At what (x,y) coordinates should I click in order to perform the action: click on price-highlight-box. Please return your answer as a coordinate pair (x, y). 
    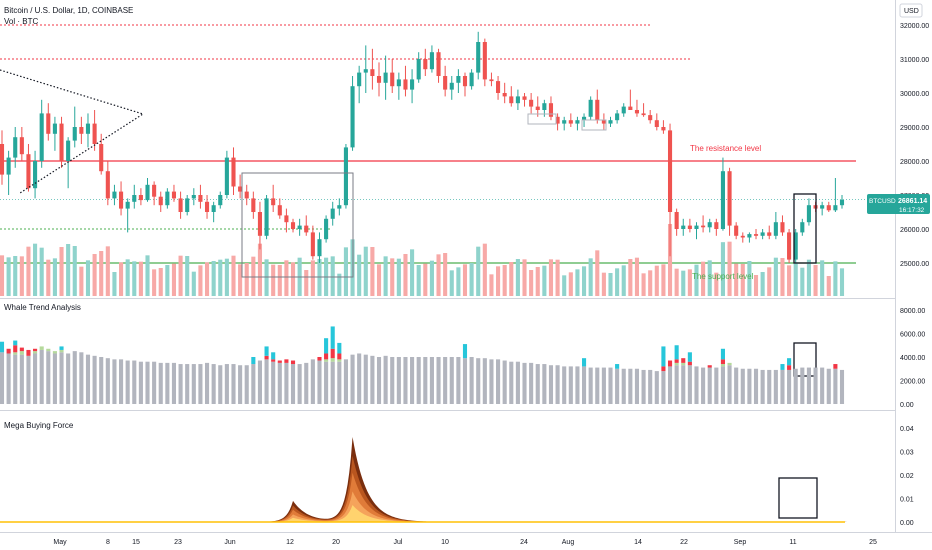
    Looking at the image, I should click on (805, 228).